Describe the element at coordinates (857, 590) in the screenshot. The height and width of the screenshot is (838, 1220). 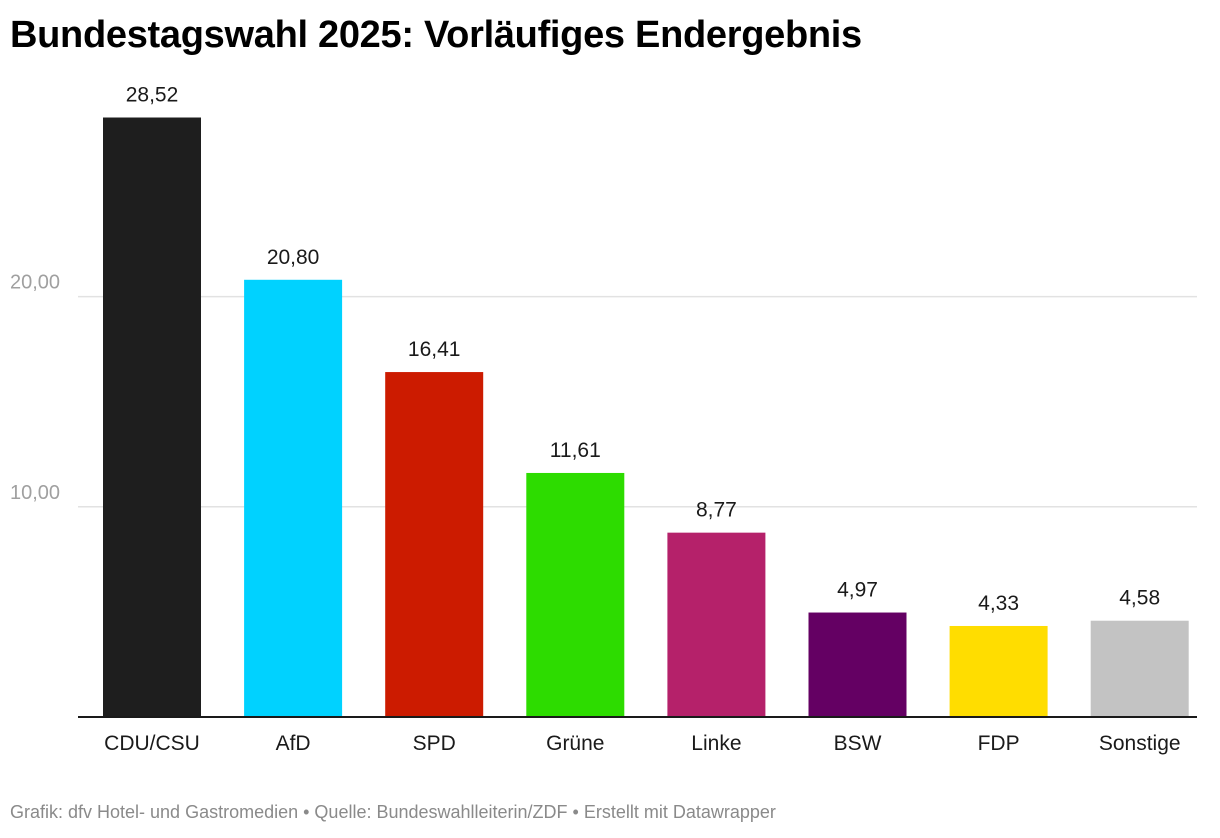
I see `data-label: 4,97` at that location.